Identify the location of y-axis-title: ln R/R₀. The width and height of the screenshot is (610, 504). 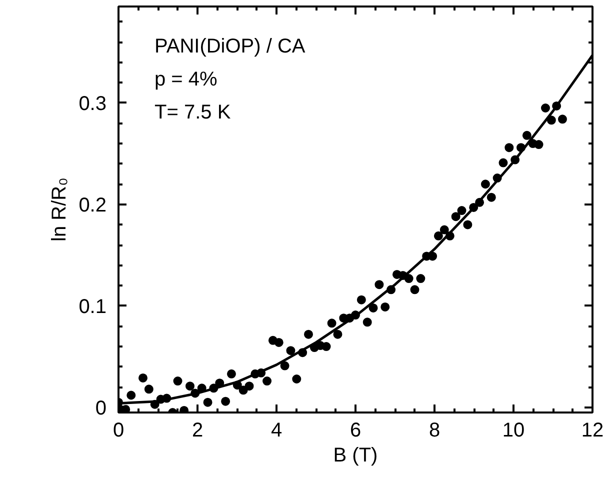
(59, 210).